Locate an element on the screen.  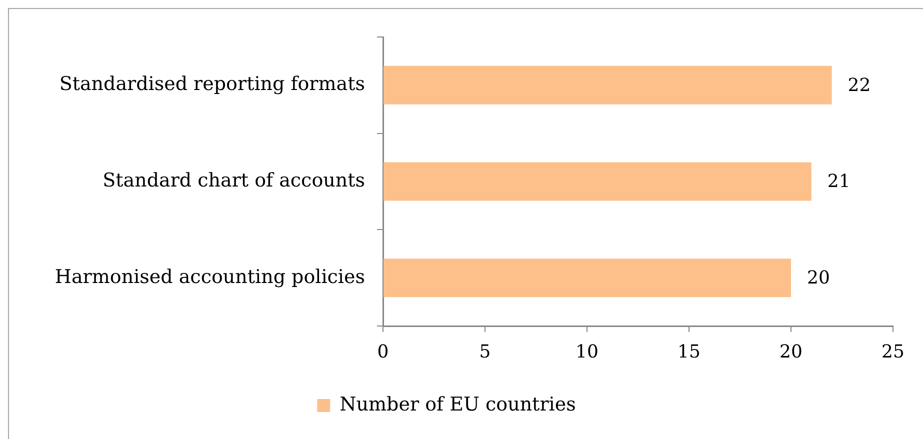
data-label: 21 is located at coordinates (838, 181).